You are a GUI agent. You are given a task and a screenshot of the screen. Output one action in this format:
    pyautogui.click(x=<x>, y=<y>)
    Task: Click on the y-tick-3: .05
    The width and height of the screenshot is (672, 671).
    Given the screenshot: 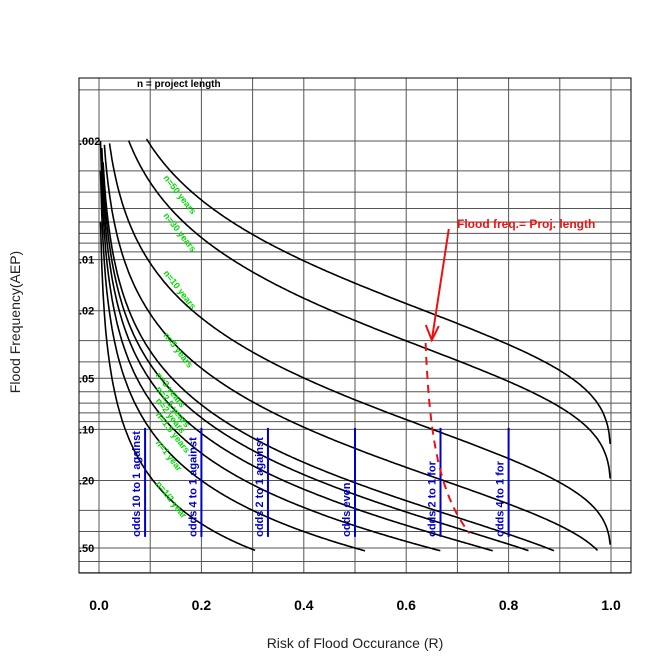 What is the action you would take?
    pyautogui.click(x=86, y=379)
    